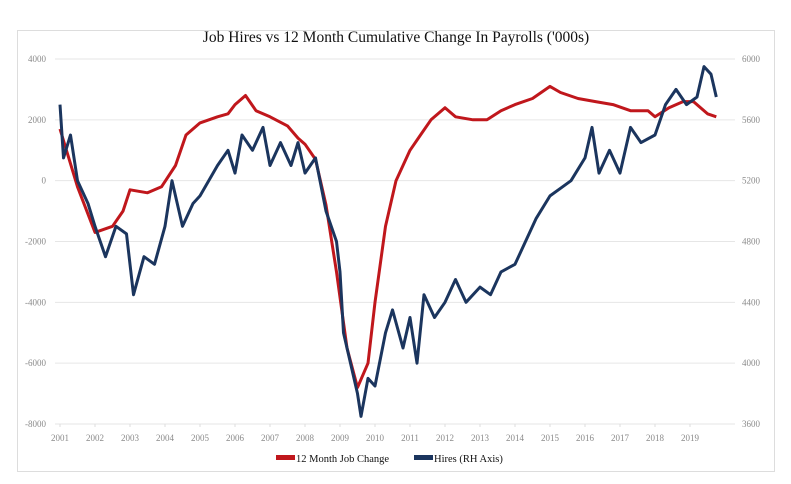  Describe the element at coordinates (305, 438) in the screenshot. I see `x-tick-label: 2008` at that location.